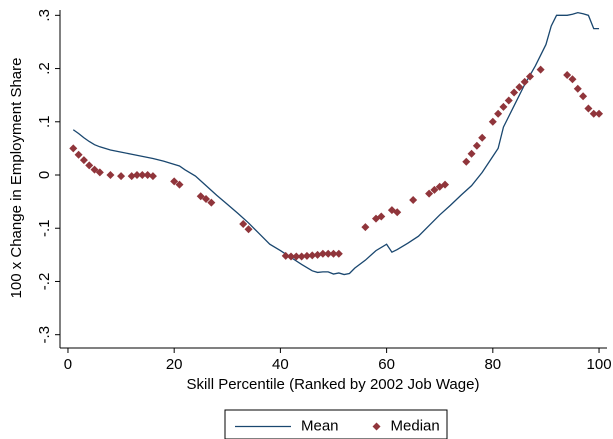 This screenshot has width=613, height=439. I want to click on y-tick-label: -.3, so click(44, 335).